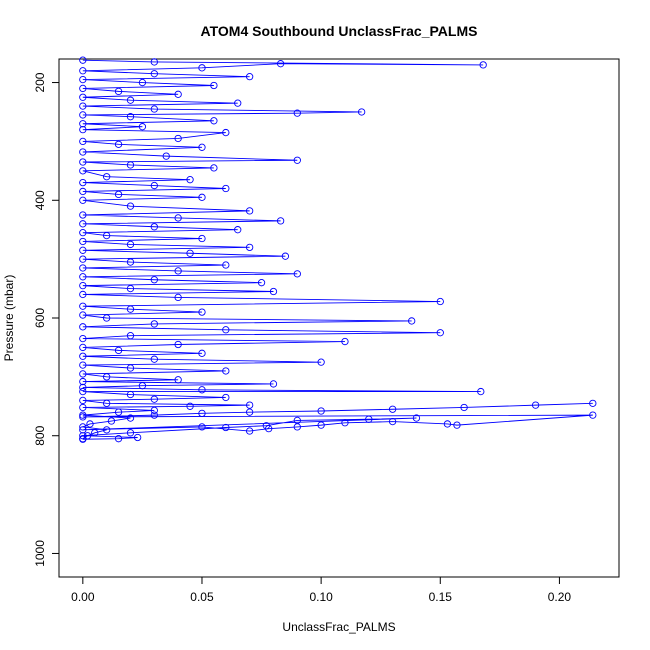 Image resolution: width=650 pixels, height=650 pixels. I want to click on y-tick-label: 800, so click(40, 435).